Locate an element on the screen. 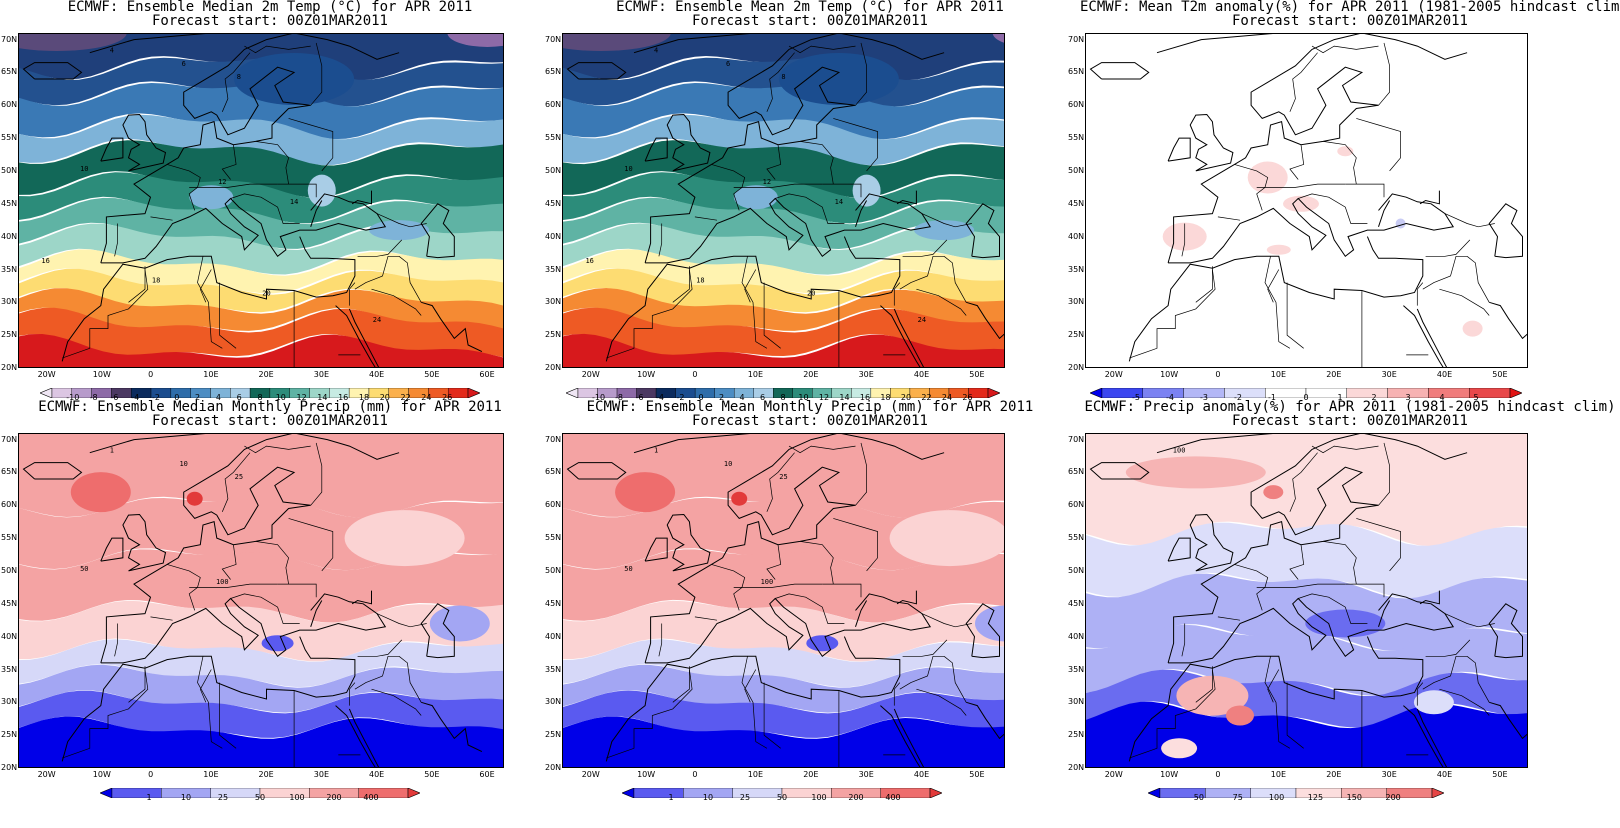 The width and height of the screenshot is (1620, 828). colorbar-label: 75 is located at coordinates (1237, 797).